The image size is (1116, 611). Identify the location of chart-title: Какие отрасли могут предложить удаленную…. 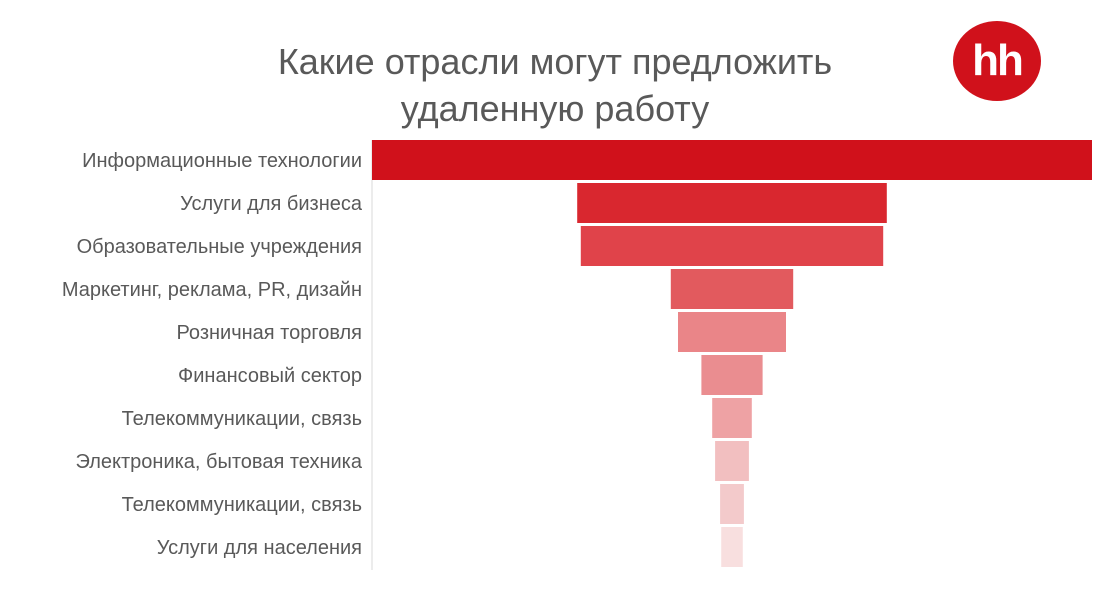
(555, 85).